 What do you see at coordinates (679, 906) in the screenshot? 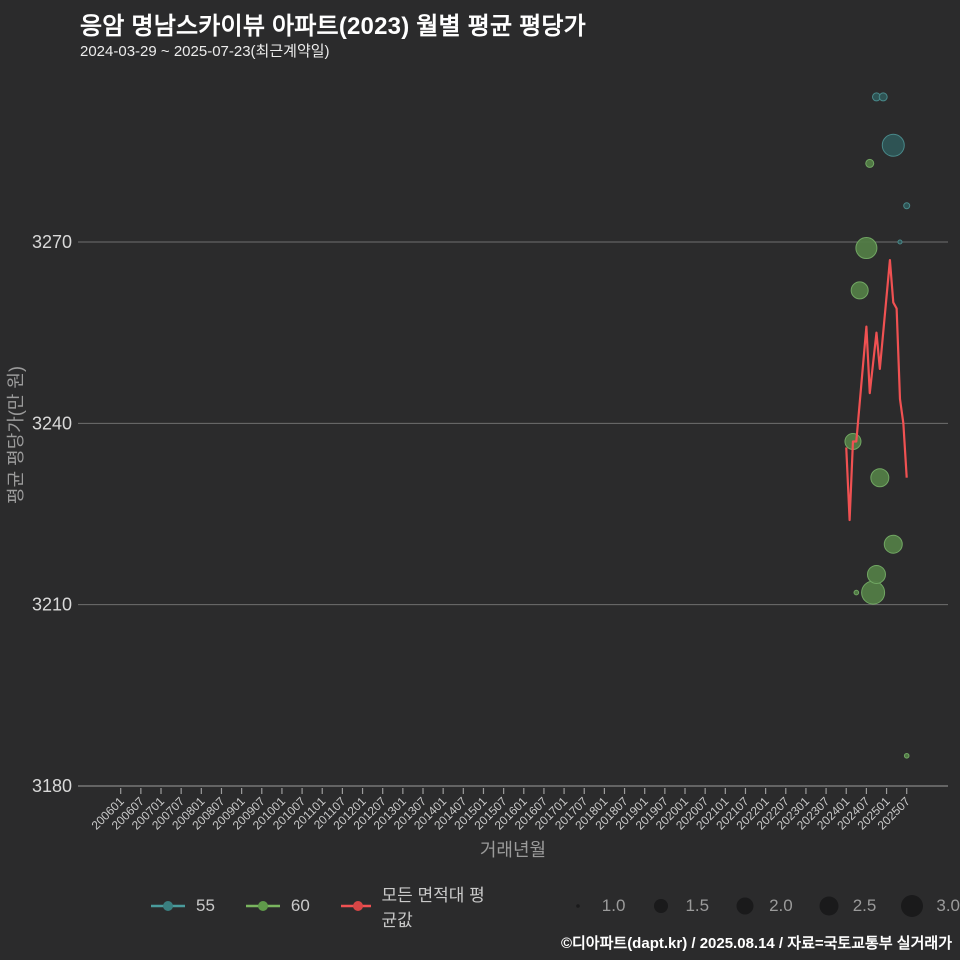
I see `size-legend-item: 1.5` at bounding box center [679, 906].